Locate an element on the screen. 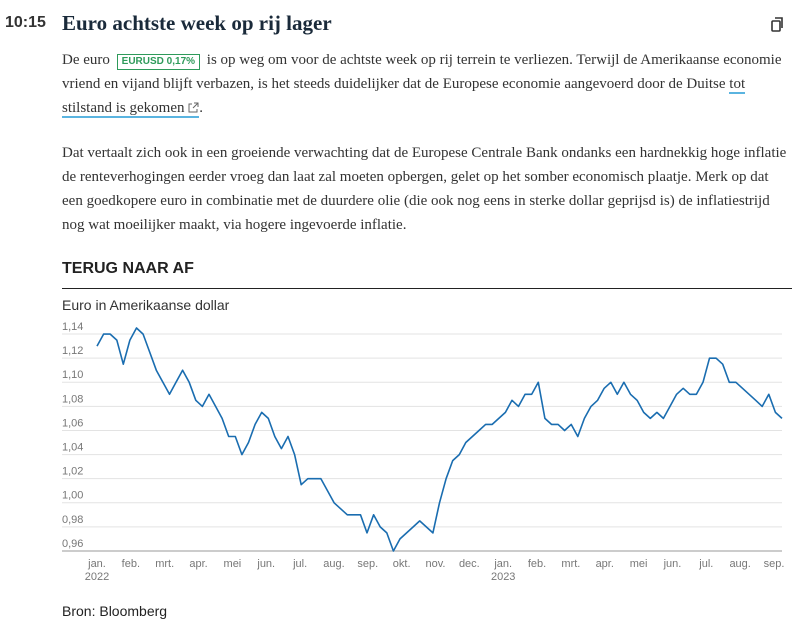 The image size is (801, 633). x-tick-label: okt. is located at coordinates (402, 564).